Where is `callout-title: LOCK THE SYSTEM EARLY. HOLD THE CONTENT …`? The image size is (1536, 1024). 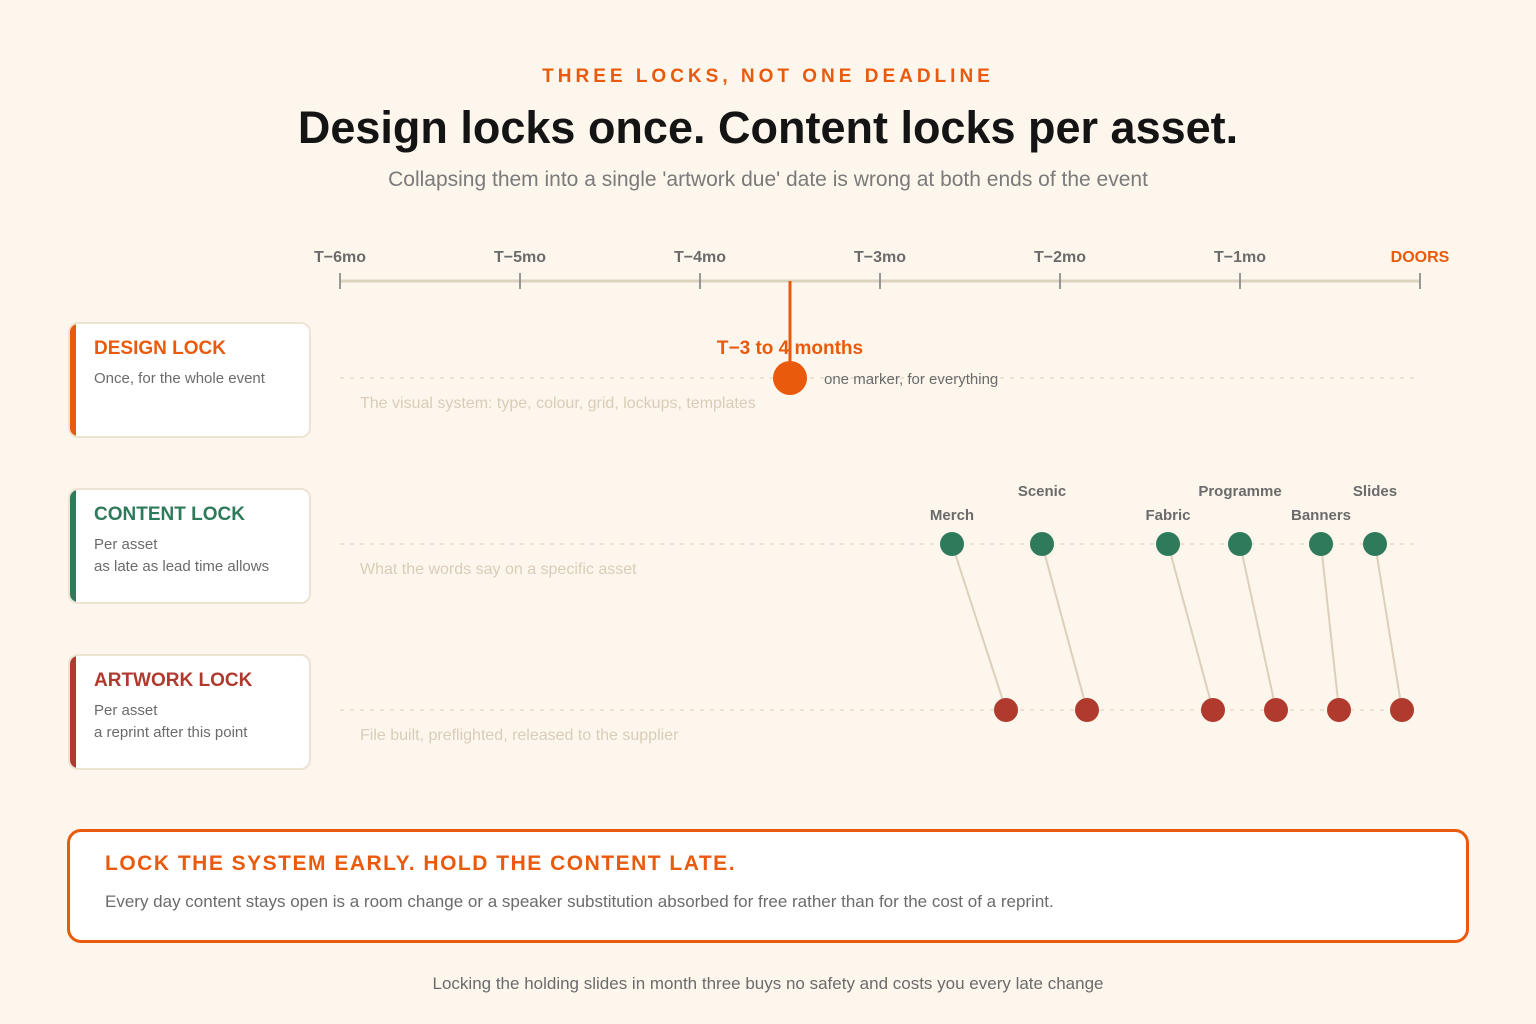
callout-title: LOCK THE SYSTEM EARLY. HOLD THE CONTENT … is located at coordinates (421, 863).